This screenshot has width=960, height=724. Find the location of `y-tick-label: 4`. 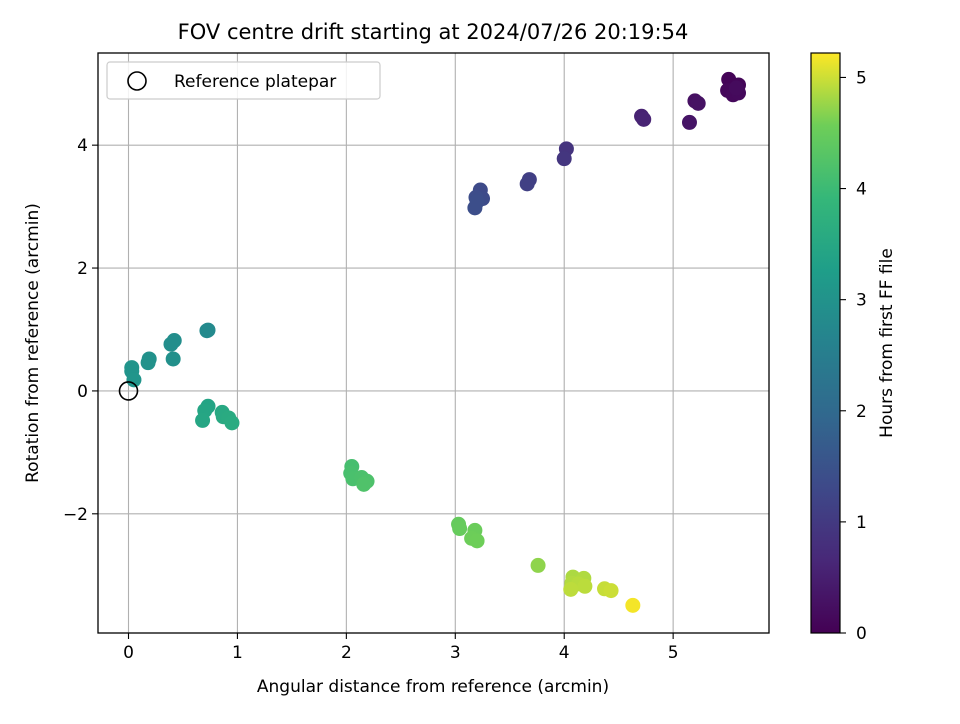

y-tick-label: 4 is located at coordinates (82, 146).